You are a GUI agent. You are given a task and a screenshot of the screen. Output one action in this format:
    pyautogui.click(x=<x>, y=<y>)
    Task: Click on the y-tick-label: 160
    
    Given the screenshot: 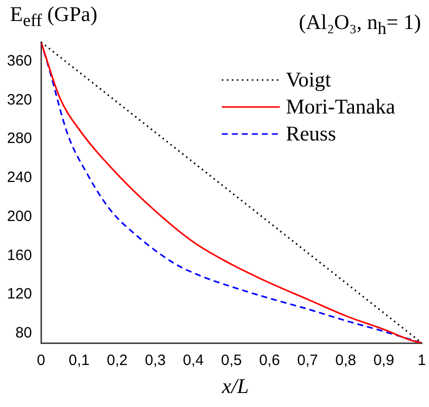 What is the action you would take?
    pyautogui.click(x=19, y=255)
    